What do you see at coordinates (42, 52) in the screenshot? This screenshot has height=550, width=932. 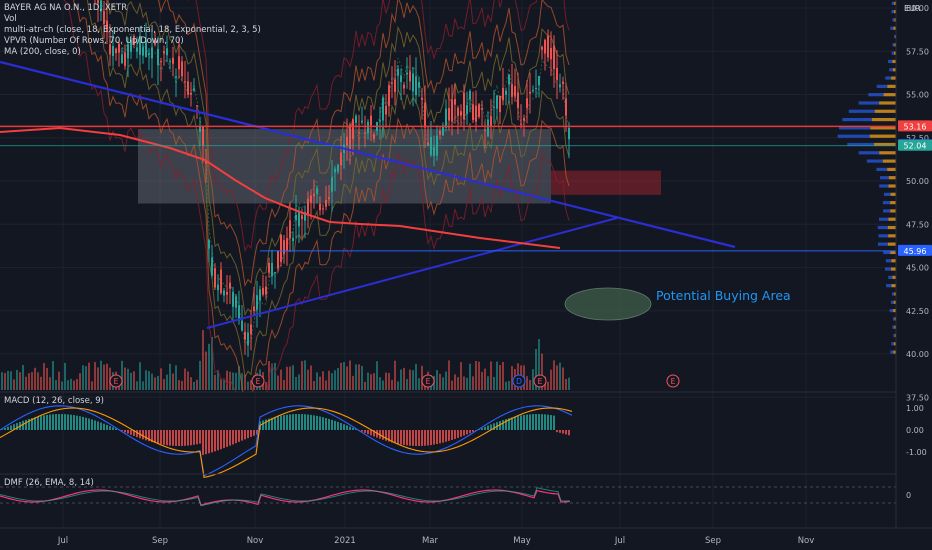 I see `indicator-ma: MA (200, close, 0)` at bounding box center [42, 52].